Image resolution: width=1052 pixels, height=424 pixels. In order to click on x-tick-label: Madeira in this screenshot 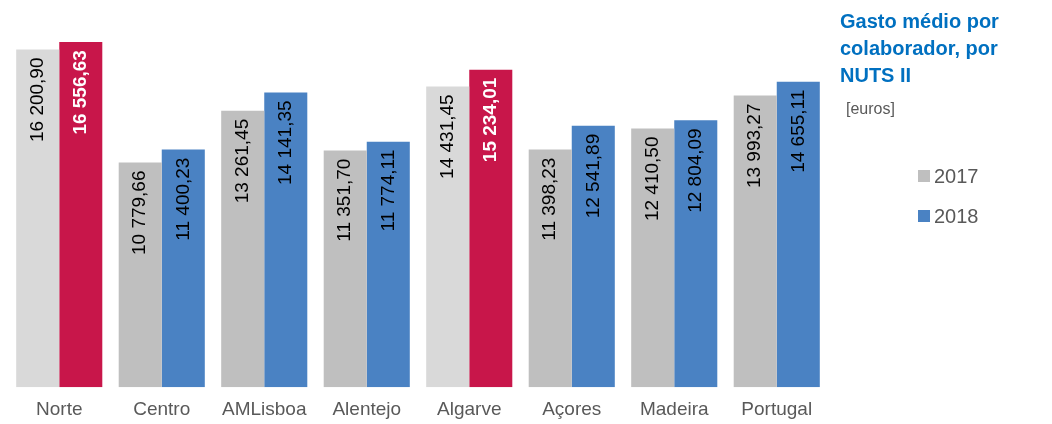, I will do `click(674, 408)`.